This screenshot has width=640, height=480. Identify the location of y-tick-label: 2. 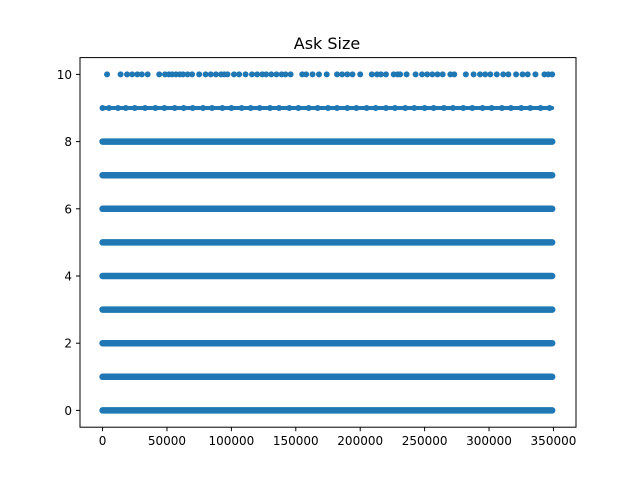
(68, 344).